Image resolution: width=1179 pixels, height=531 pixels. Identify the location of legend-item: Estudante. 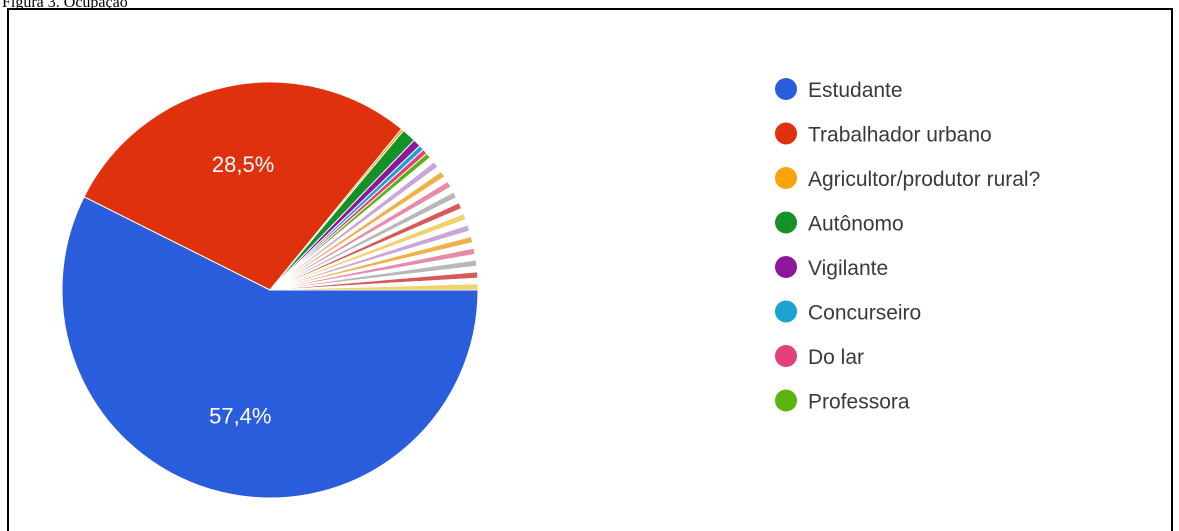
(839, 90).